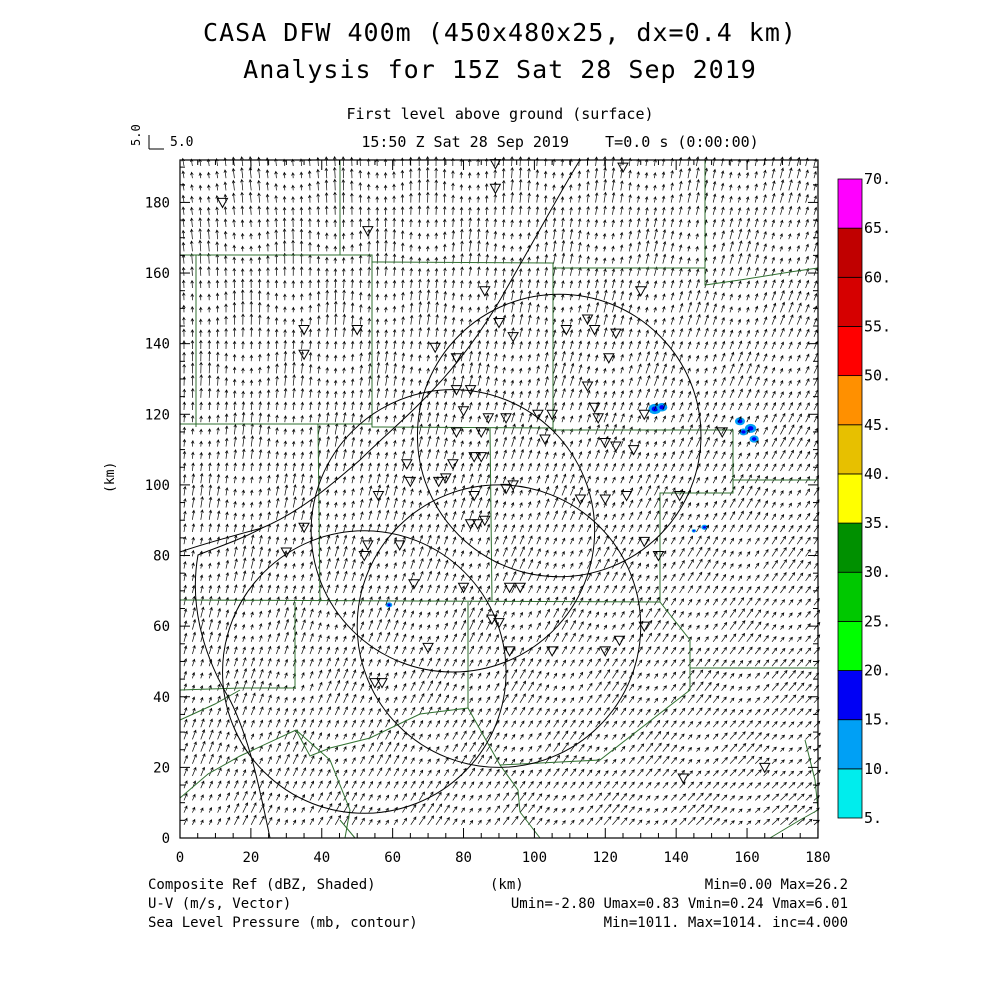 Image resolution: width=1000 pixels, height=1000 pixels. I want to click on x-tick-labels: 0 20 40 60 80 100 120 140 160 180, so click(503, 858).